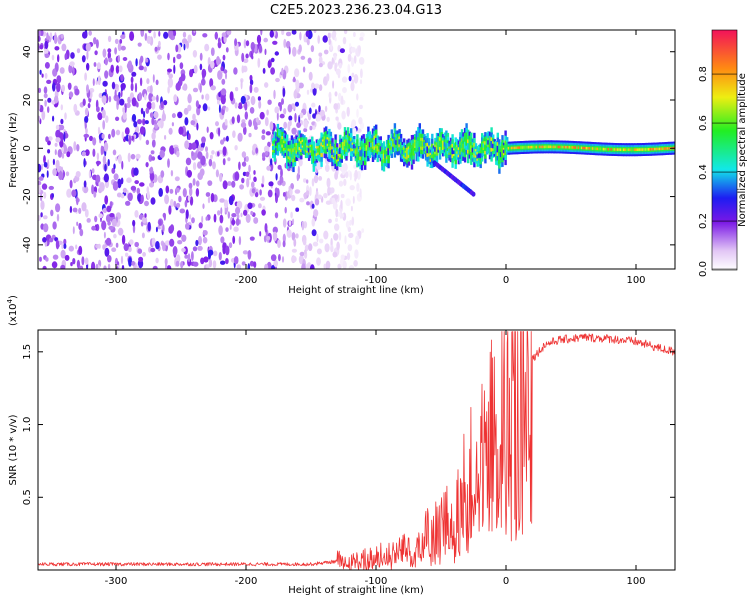  Describe the element at coordinates (506, 280) in the screenshot. I see `spectrogram-xtick-label: 0` at that location.